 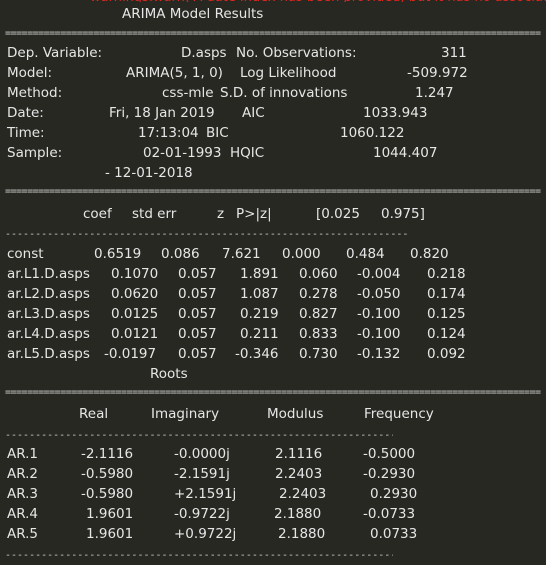 What do you see at coordinates (135, 334) in the screenshot?
I see `coef-value: 0.0121` at bounding box center [135, 334].